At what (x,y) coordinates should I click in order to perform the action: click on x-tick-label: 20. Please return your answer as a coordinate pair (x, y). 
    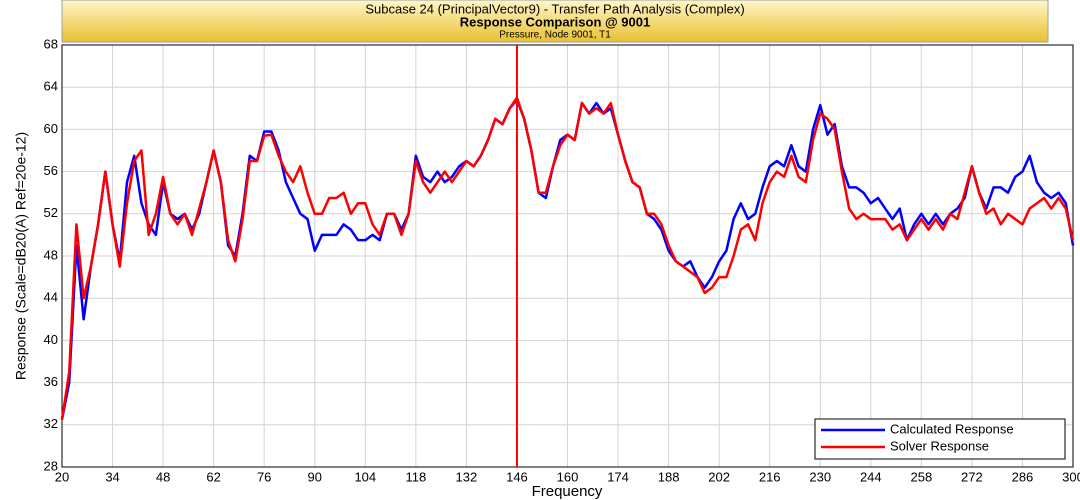
    Looking at the image, I should click on (62, 476).